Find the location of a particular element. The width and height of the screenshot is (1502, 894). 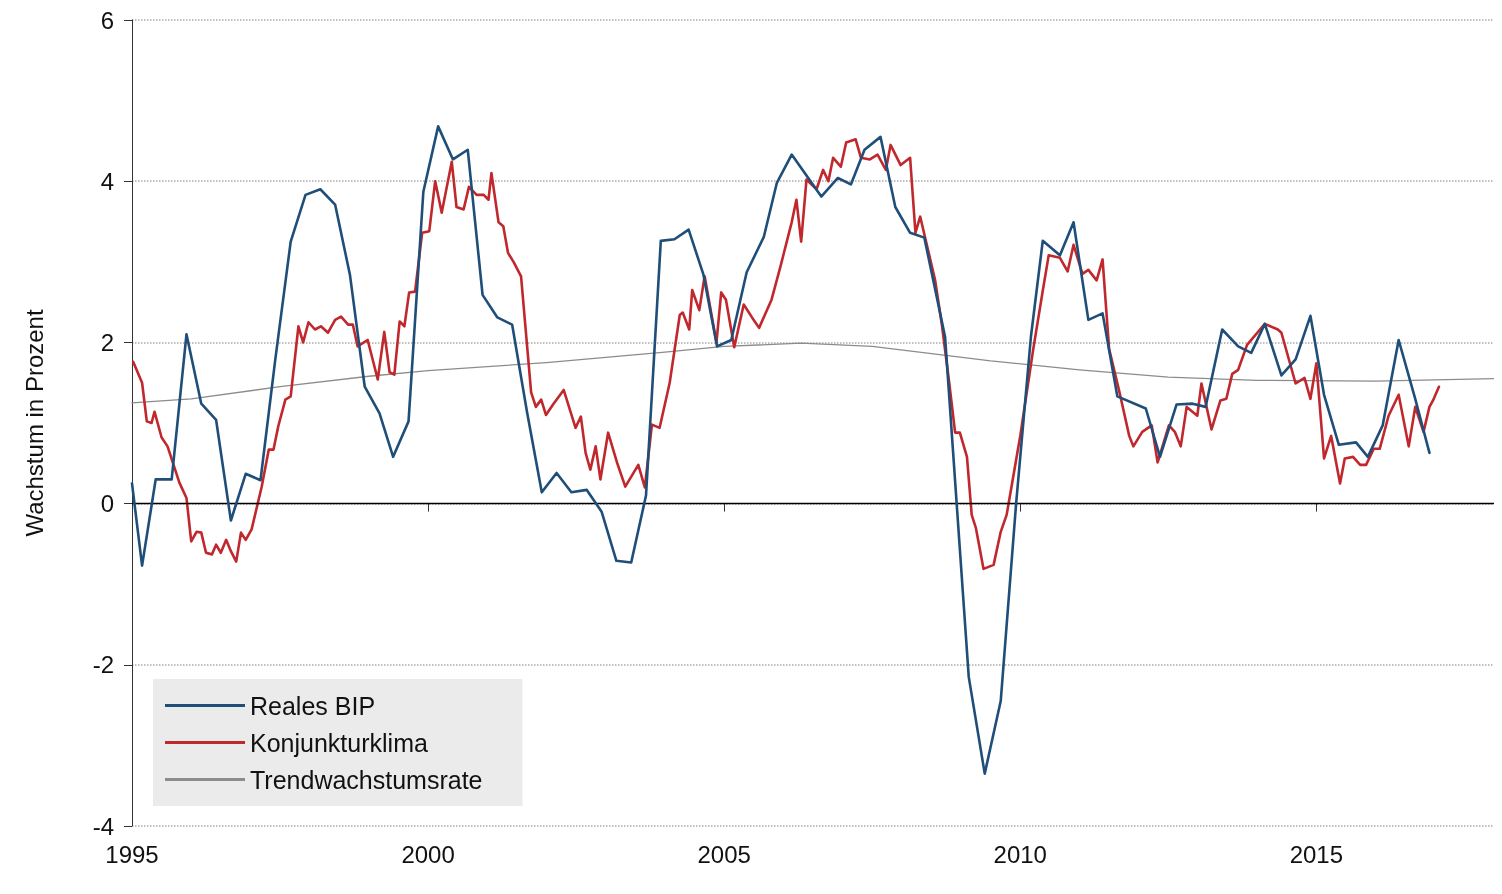

x-tick-label: 1995 is located at coordinates (132, 854).